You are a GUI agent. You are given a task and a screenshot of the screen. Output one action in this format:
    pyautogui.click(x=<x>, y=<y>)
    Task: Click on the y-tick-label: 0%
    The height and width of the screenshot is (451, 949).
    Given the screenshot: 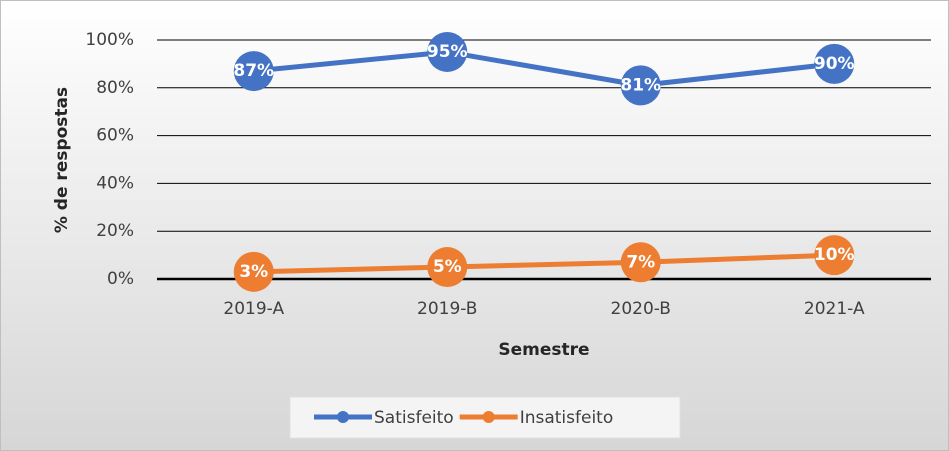 What is the action you would take?
    pyautogui.click(x=120, y=279)
    